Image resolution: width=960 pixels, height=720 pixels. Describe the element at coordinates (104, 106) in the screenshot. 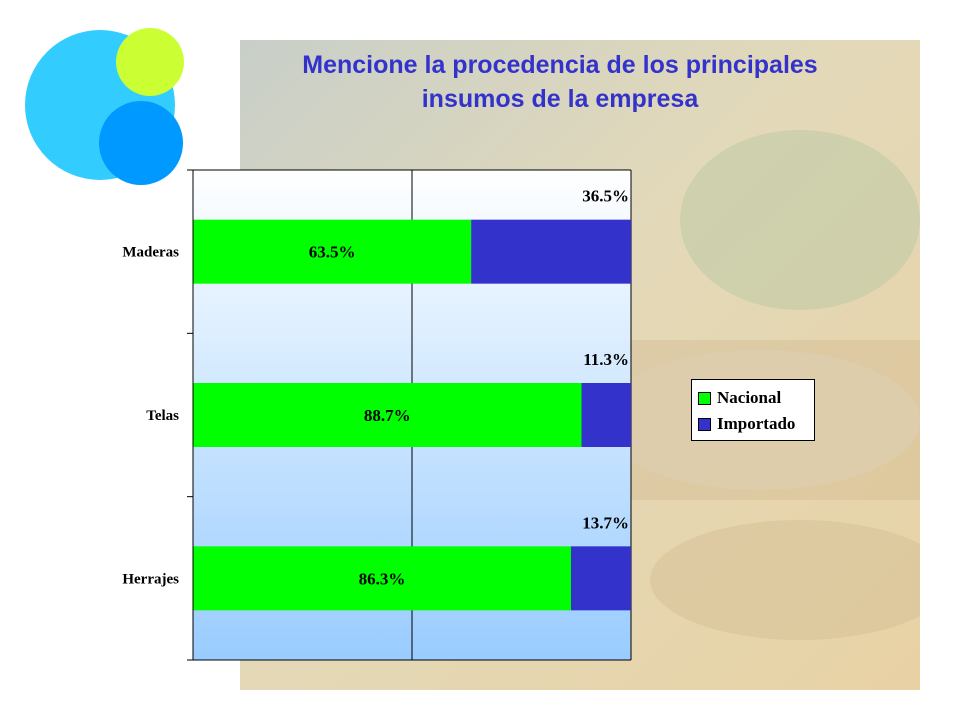

I see `decorative-bubbles` at that location.